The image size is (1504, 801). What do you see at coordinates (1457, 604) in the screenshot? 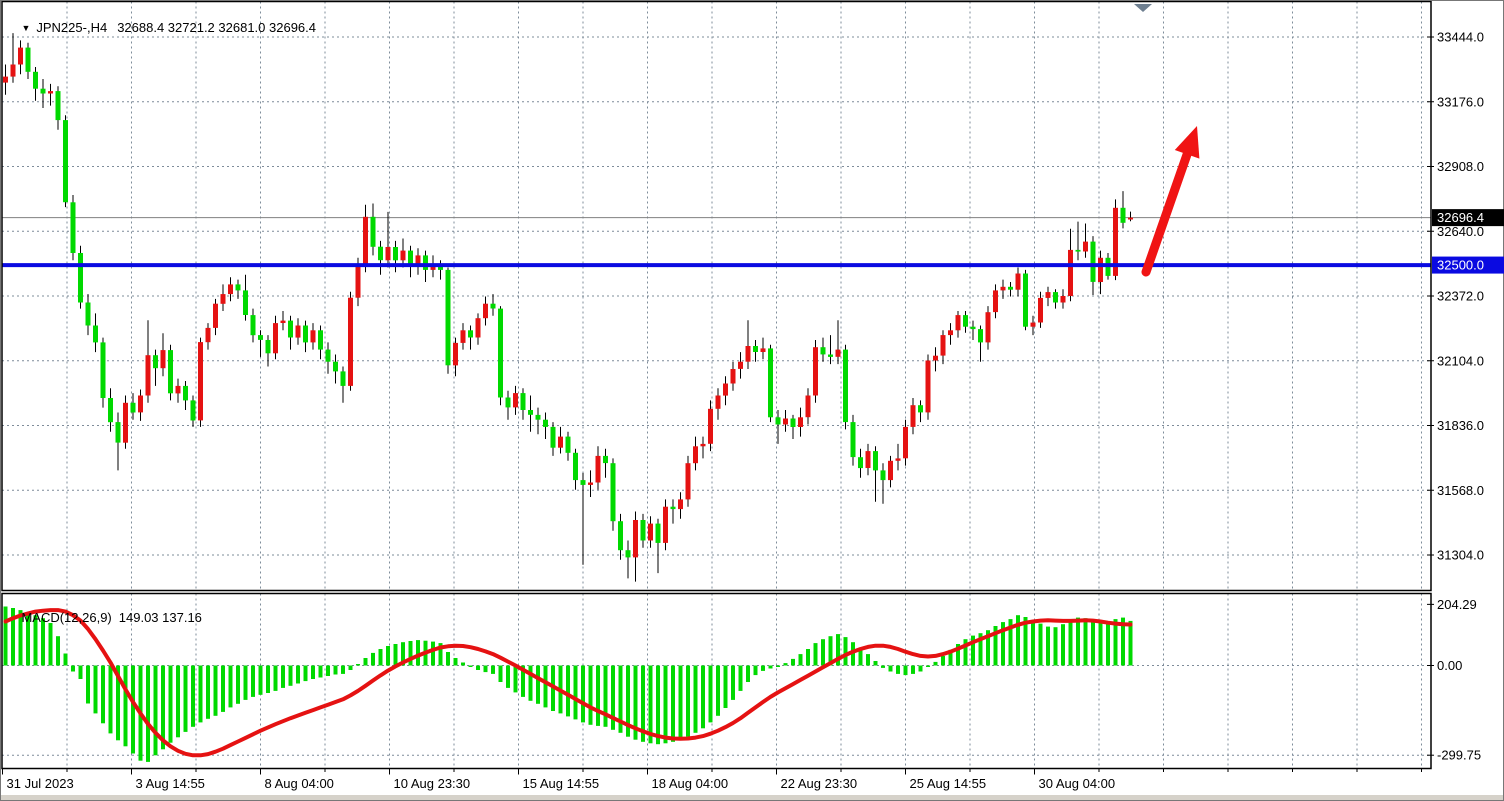
I see `svg-text: 204.29` at bounding box center [1457, 604].